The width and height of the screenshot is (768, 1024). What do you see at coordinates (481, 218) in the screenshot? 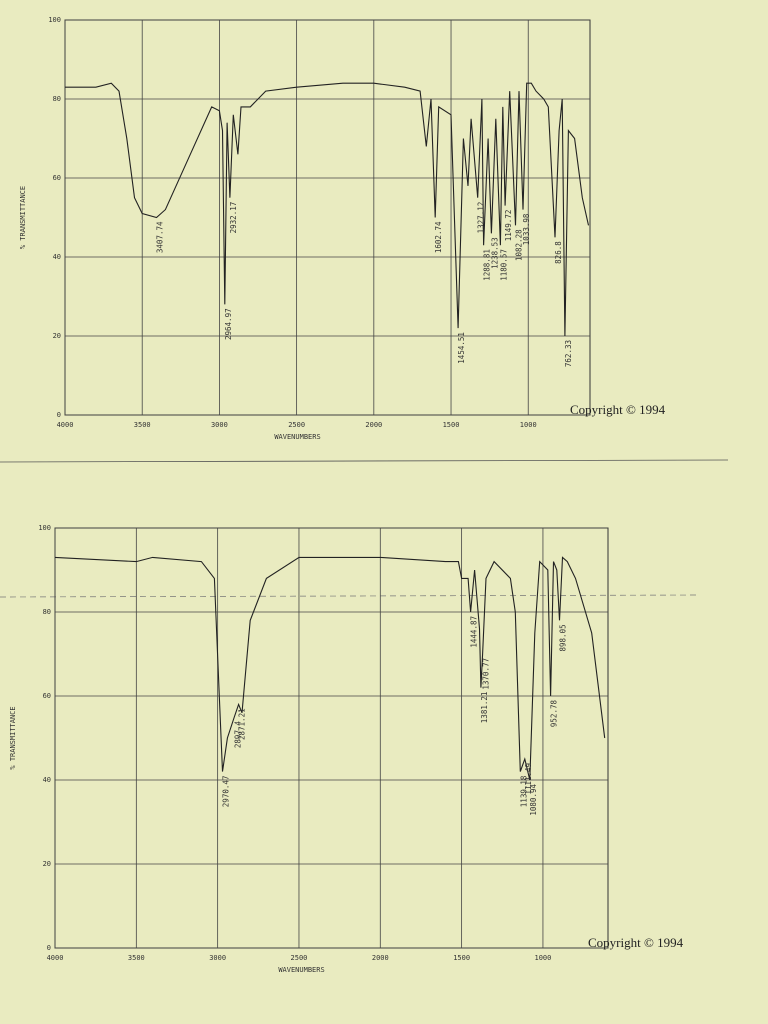
I see `peak-label: 1327.12` at bounding box center [481, 218].